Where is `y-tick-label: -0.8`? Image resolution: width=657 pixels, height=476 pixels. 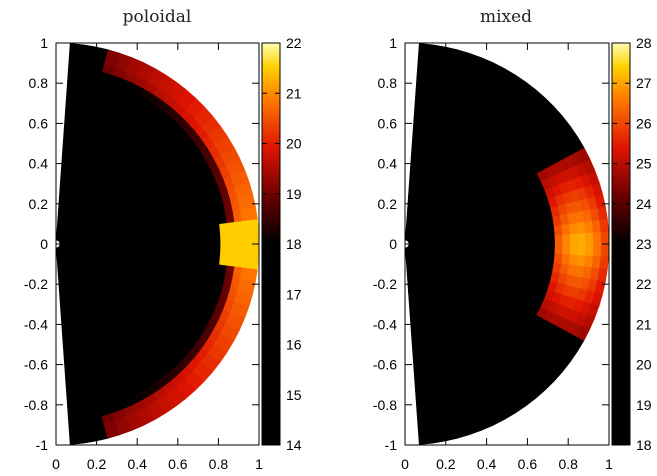 y-tick-label: -0.8 is located at coordinates (36, 405).